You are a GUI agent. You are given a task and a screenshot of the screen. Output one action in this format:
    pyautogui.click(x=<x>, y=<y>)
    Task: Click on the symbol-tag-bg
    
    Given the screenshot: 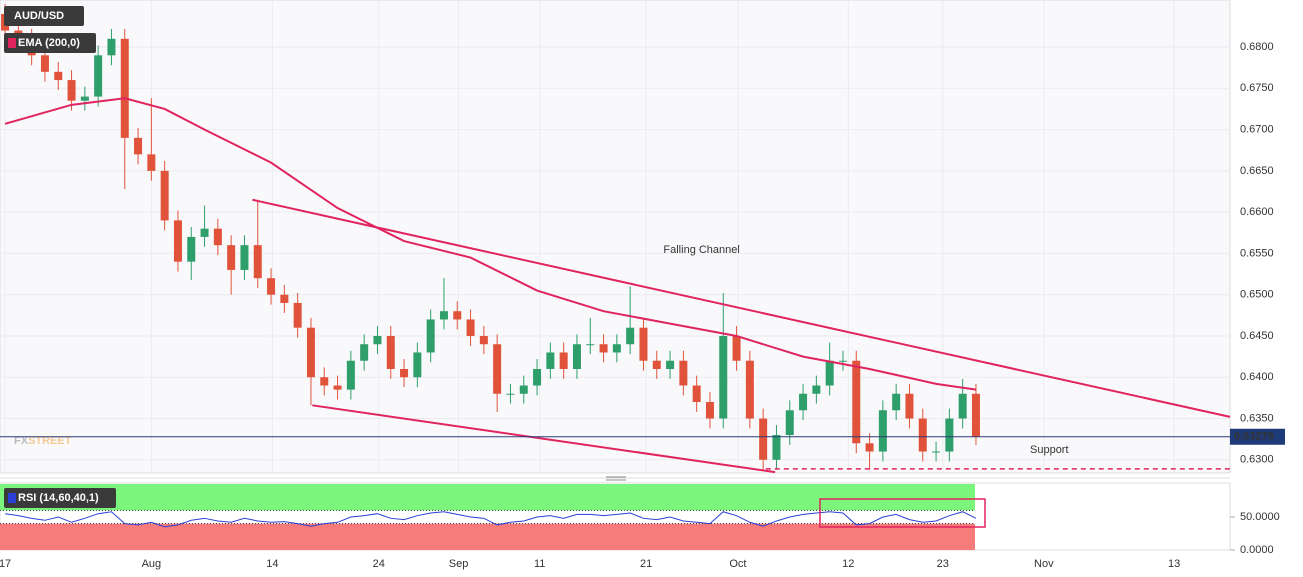 What is the action you would take?
    pyautogui.click(x=44, y=16)
    